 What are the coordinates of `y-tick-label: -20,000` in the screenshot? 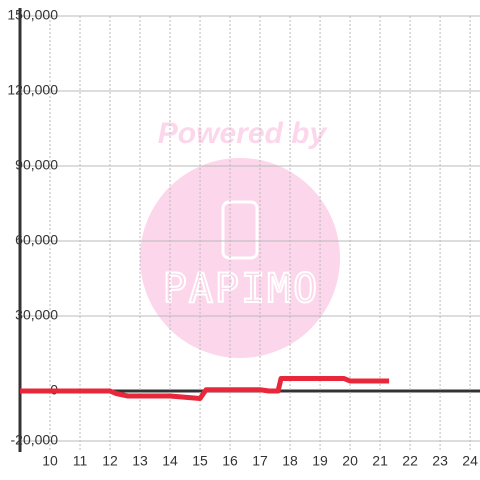 It's located at (35, 440).